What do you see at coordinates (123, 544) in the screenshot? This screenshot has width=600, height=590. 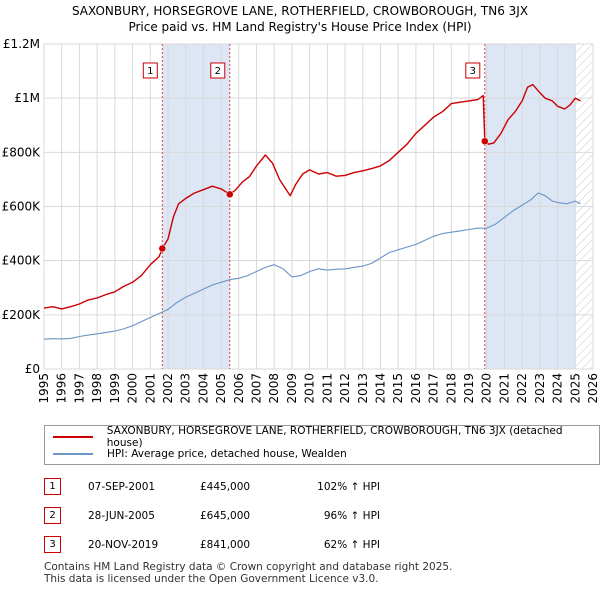 I see `sale-date: 20-NOV-2019` at bounding box center [123, 544].